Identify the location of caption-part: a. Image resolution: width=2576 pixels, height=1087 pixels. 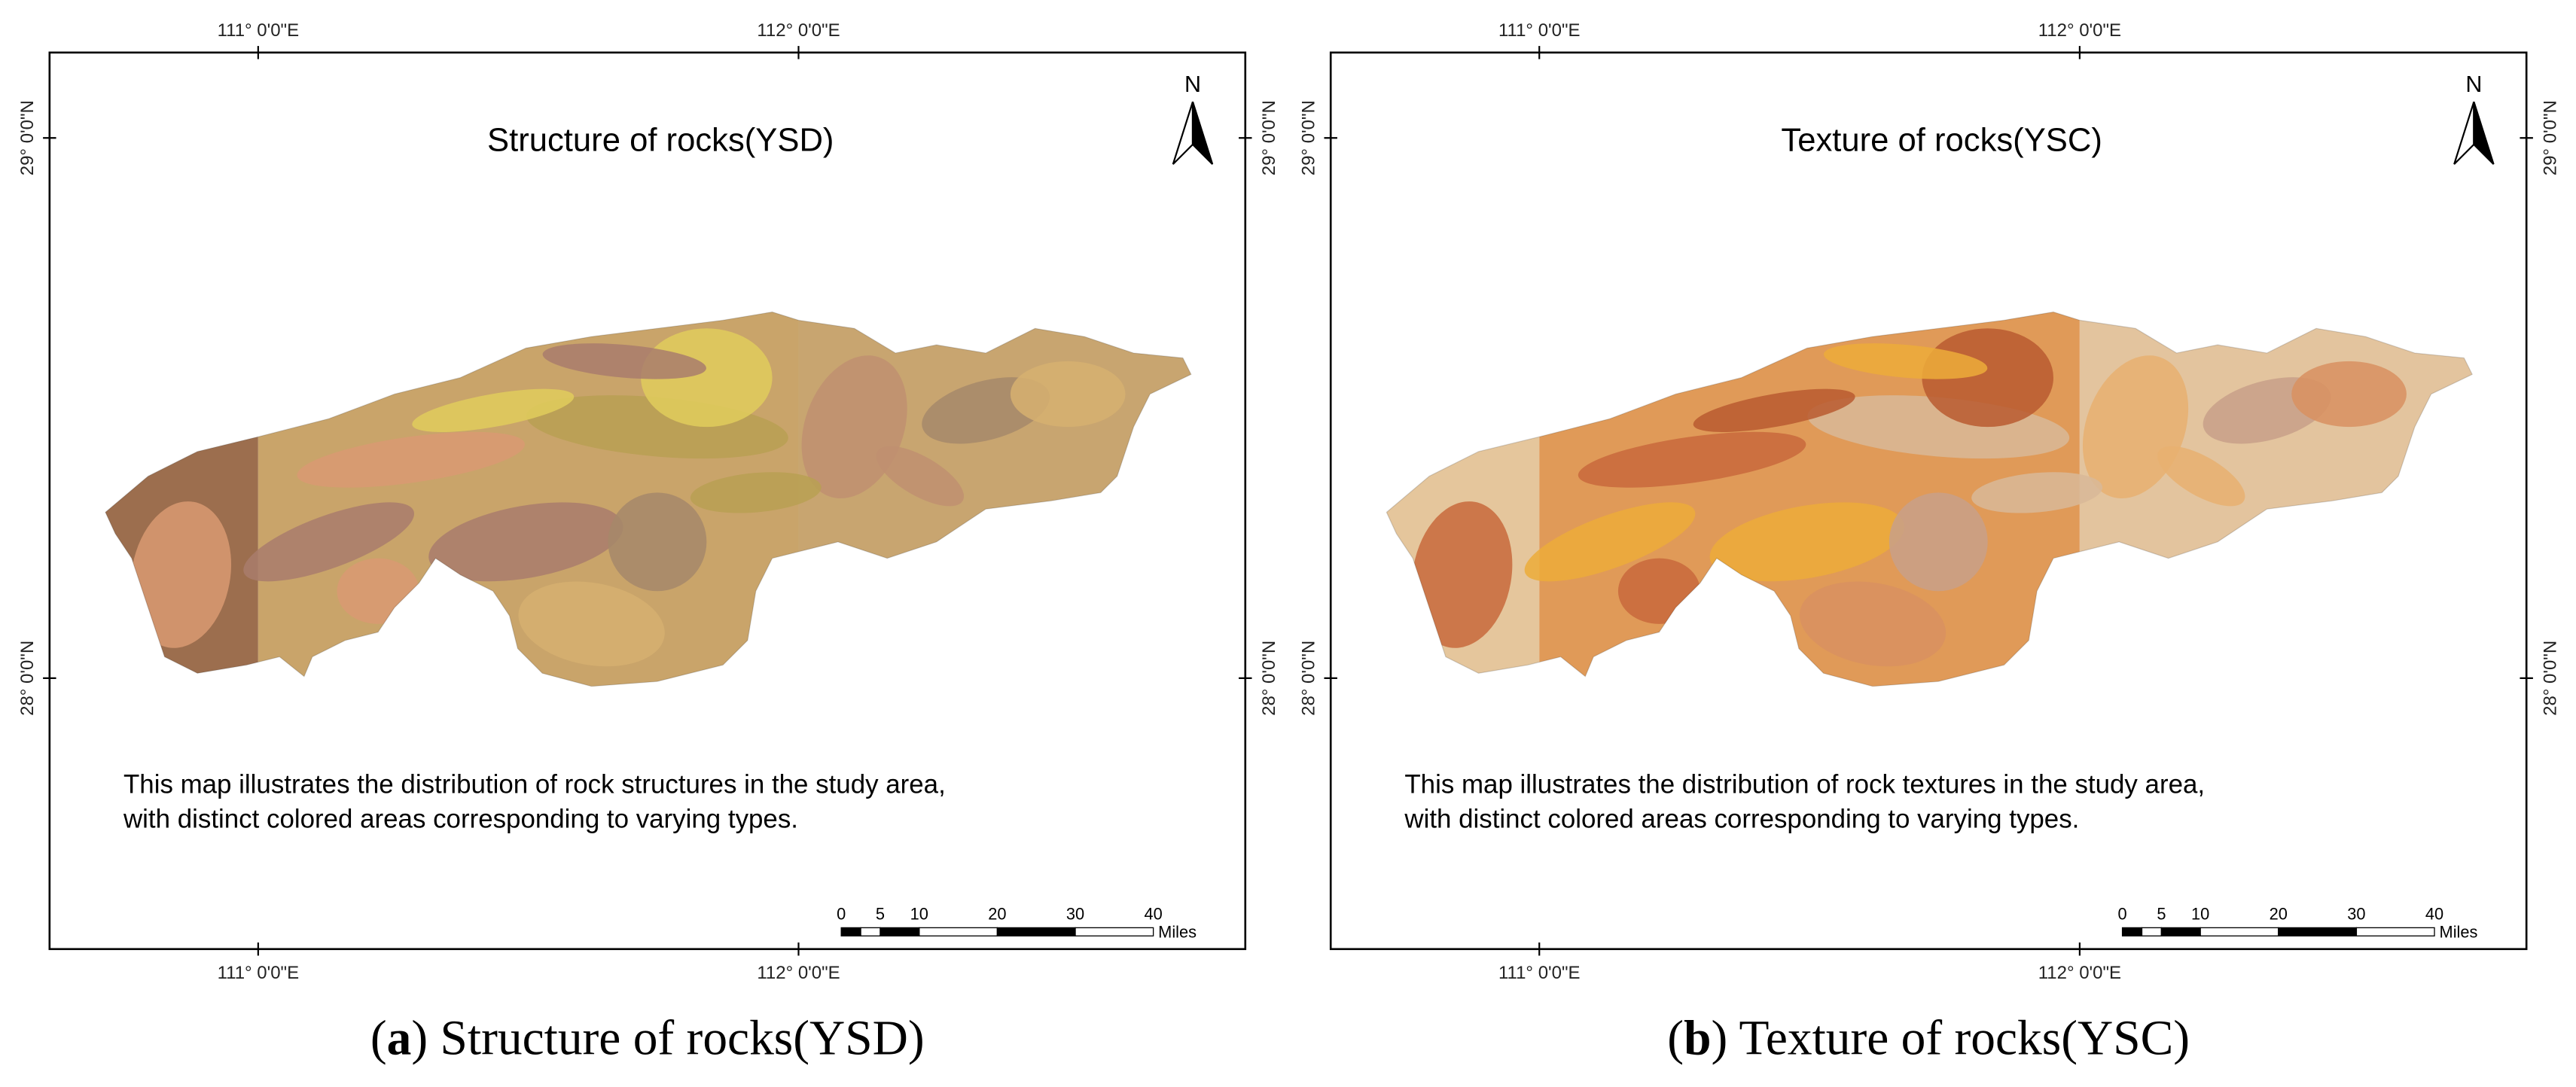
(399, 1038).